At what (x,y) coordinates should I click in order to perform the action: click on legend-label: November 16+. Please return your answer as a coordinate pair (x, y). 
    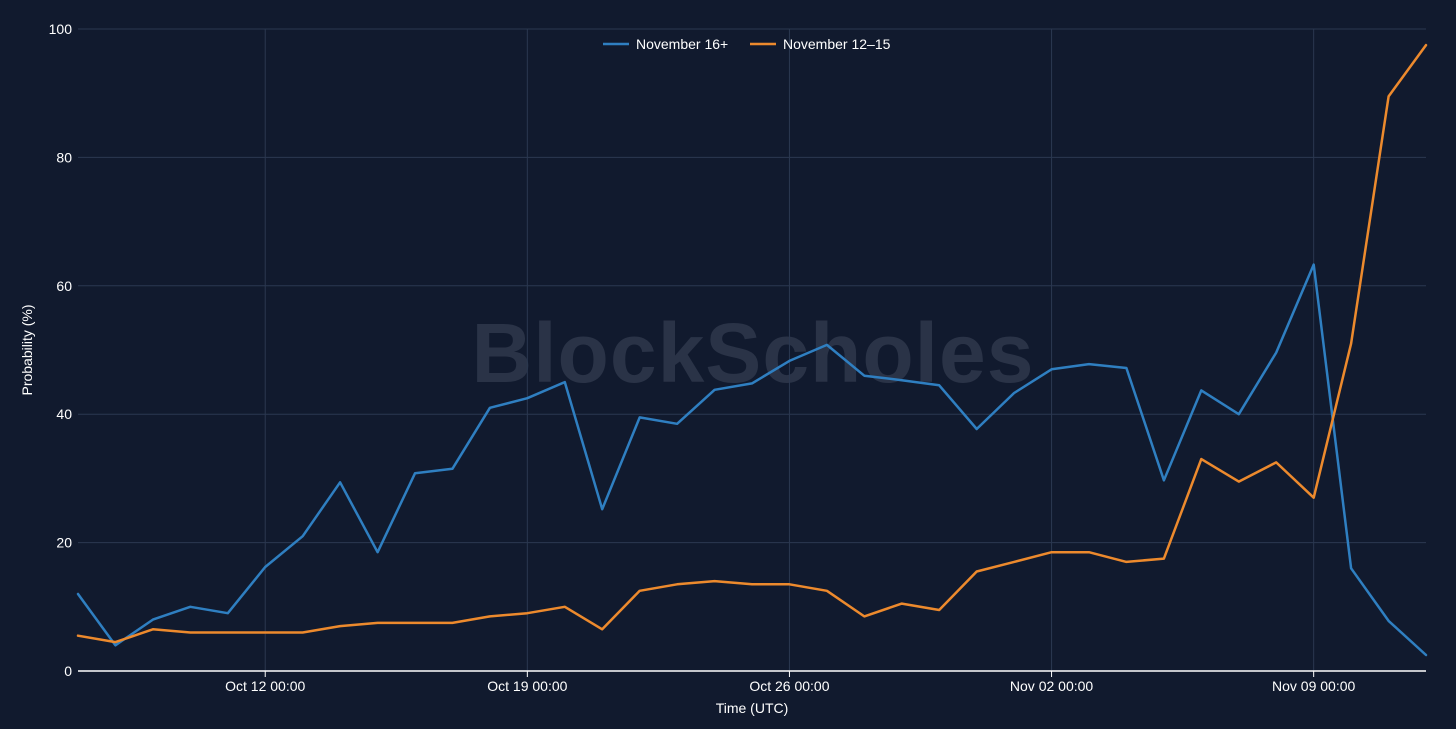
    Looking at the image, I should click on (682, 44).